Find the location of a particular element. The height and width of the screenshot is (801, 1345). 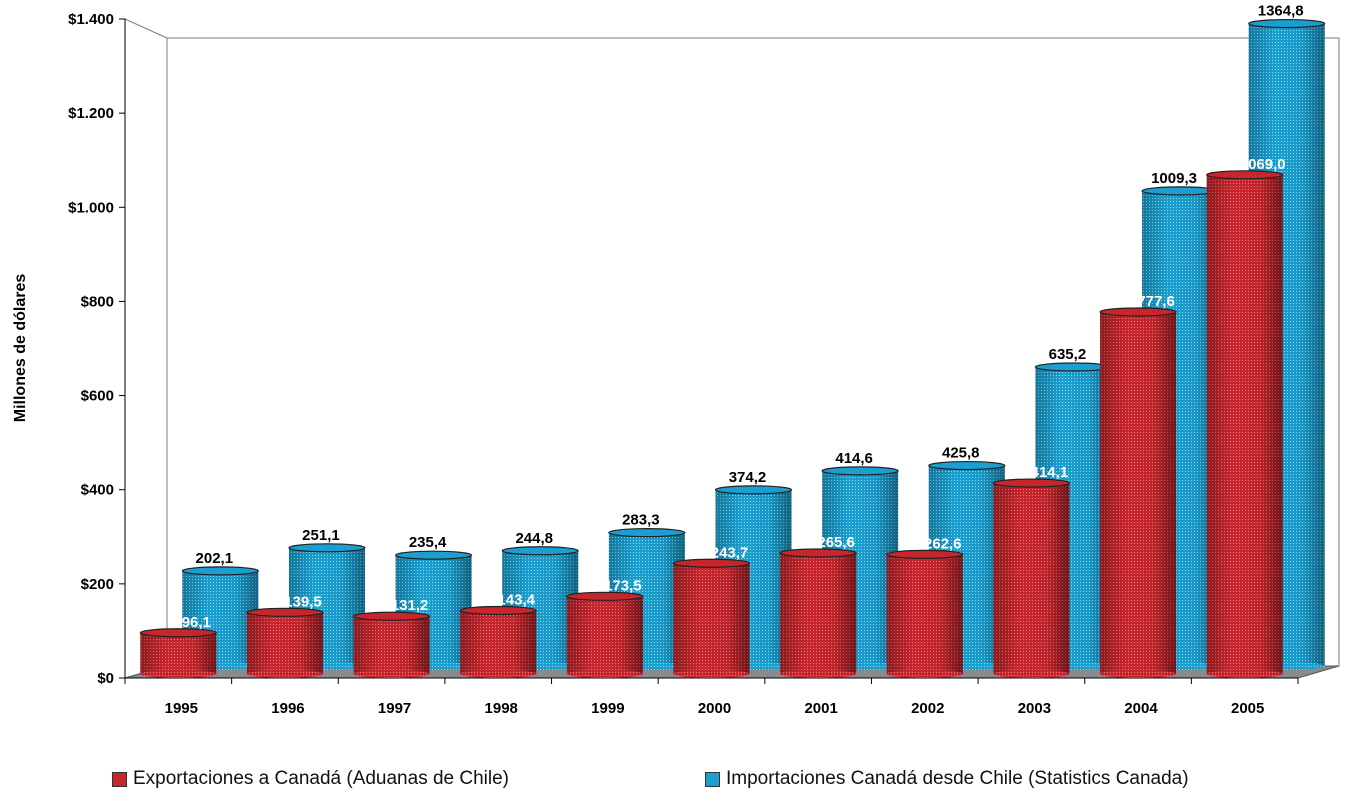

data-label-exportaciones: 243,7 is located at coordinates (730, 552).